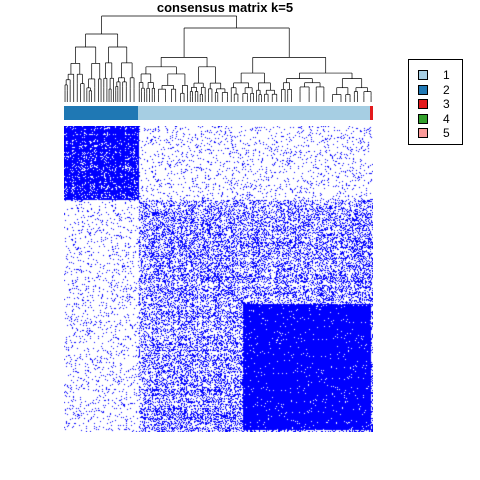 The image size is (480, 480). Describe the element at coordinates (446, 75) in the screenshot. I see `legend-label: 1` at that location.